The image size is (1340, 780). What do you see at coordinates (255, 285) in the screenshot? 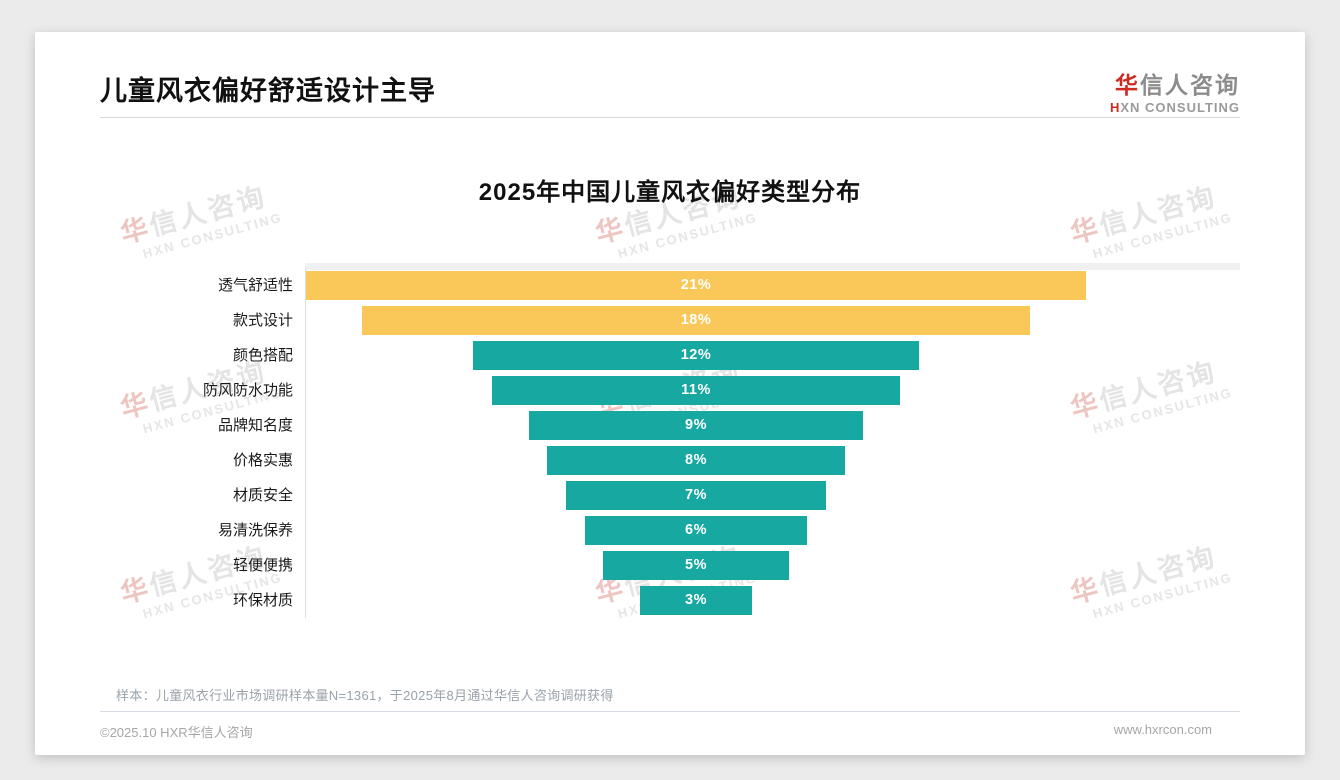
I see `category-label: 透气舒适性` at bounding box center [255, 285].